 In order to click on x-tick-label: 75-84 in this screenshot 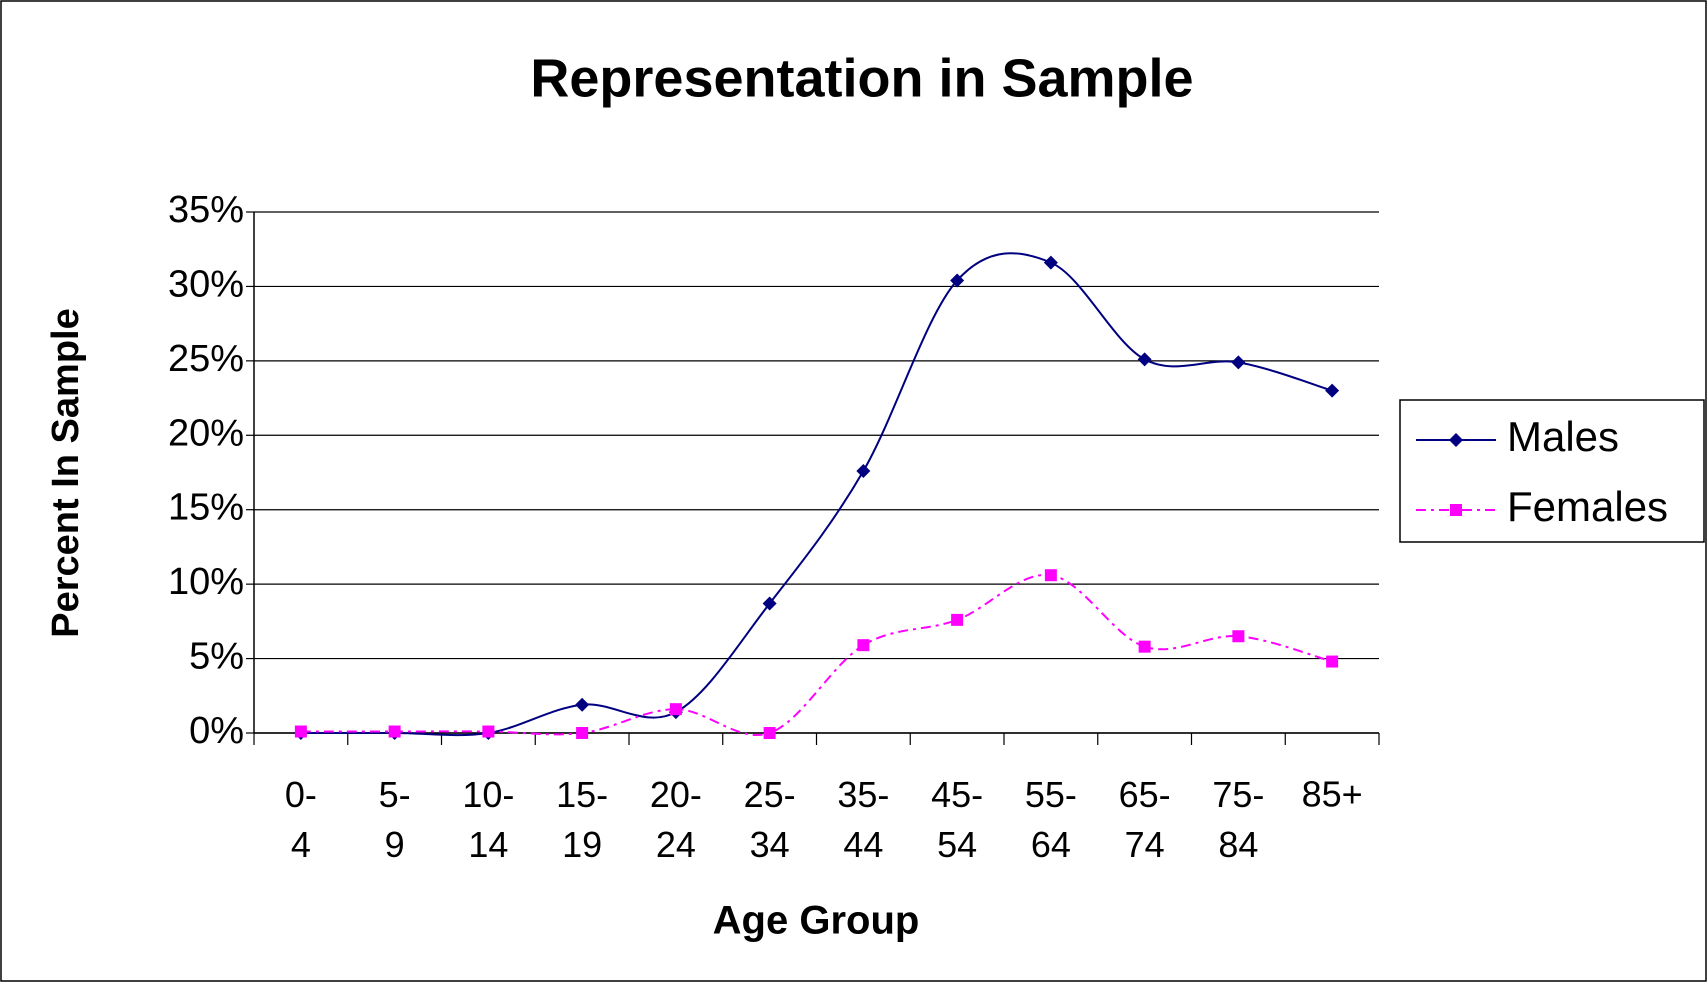, I will do `click(1238, 819)`.